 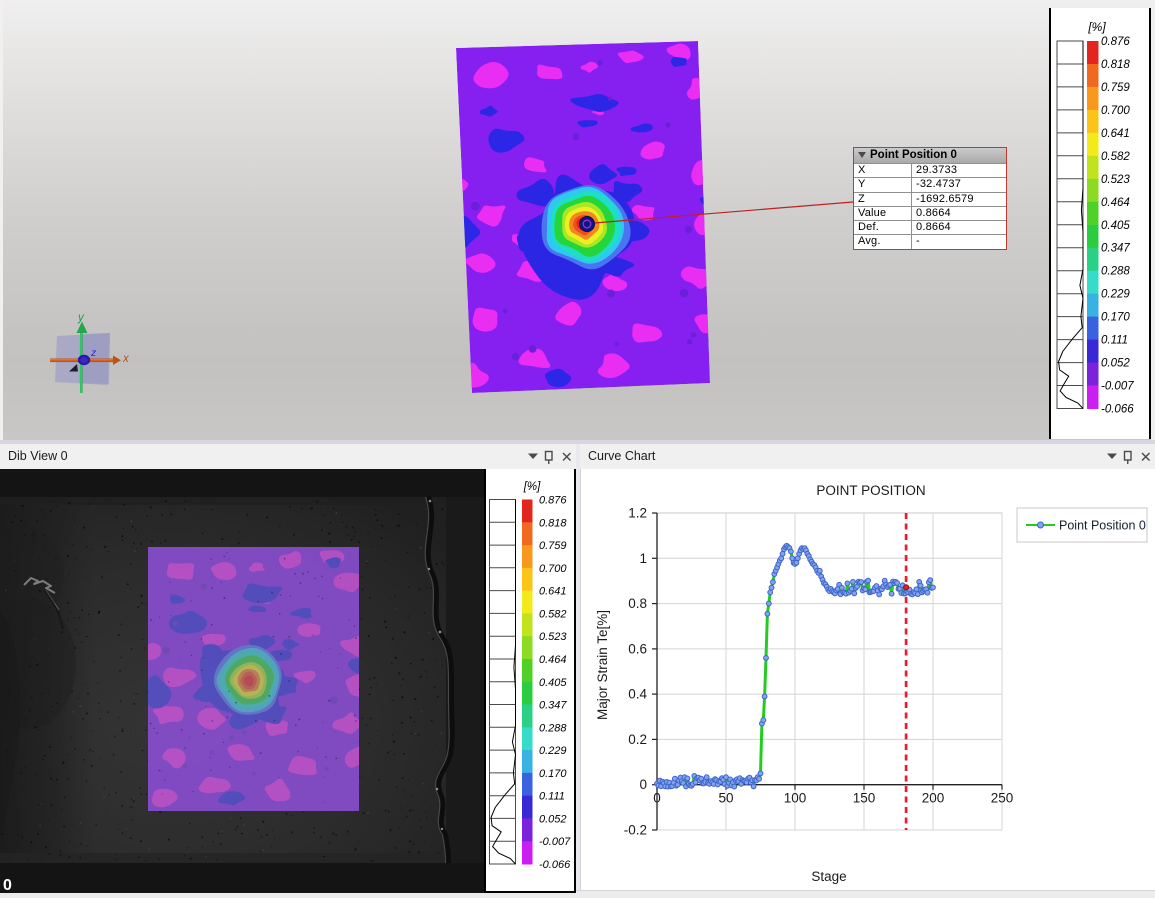 I want to click on svg-text: 0.8, so click(x=637, y=603).